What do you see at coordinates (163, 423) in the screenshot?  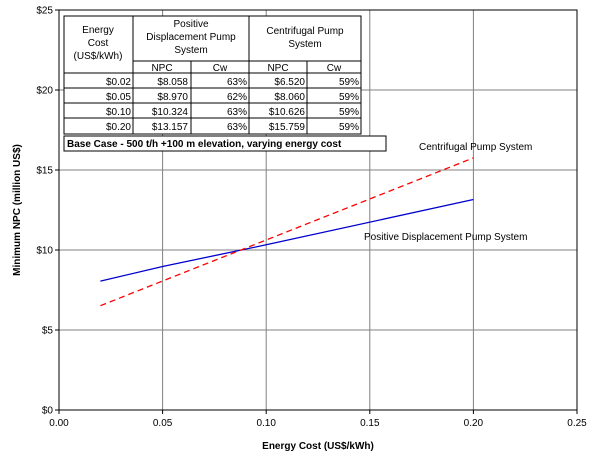 I see `x-tick-label: 0.05` at bounding box center [163, 423].